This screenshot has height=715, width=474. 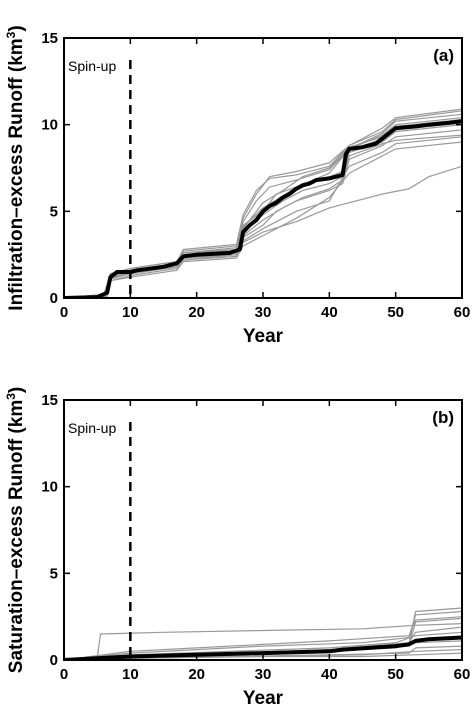 What do you see at coordinates (263, 647) in the screenshot?
I see `mean-line` at bounding box center [263, 647].